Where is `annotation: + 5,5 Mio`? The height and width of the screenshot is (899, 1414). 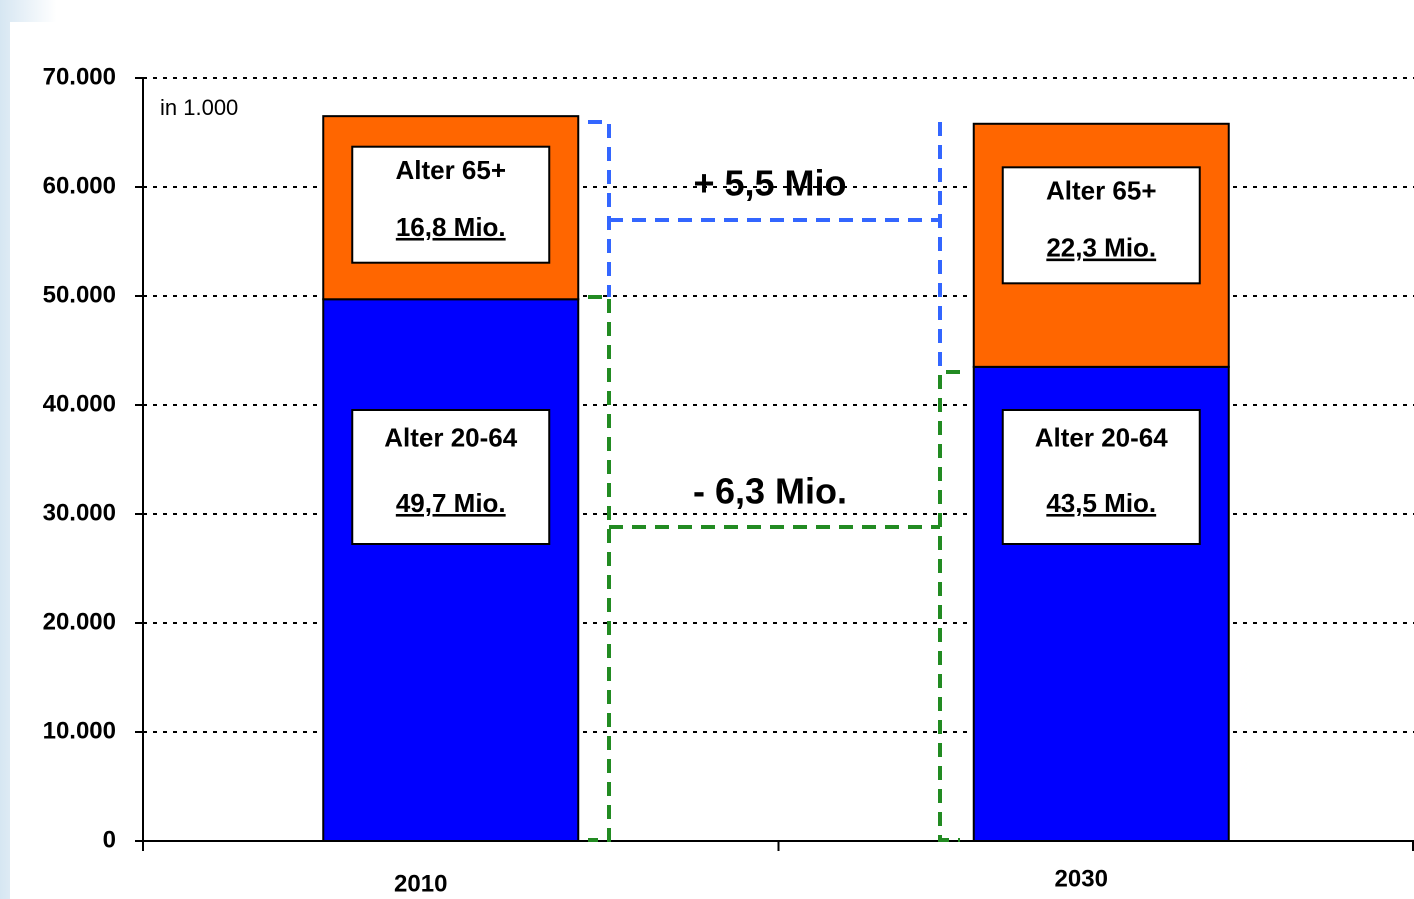 annotation: + 5,5 Mio is located at coordinates (769, 183).